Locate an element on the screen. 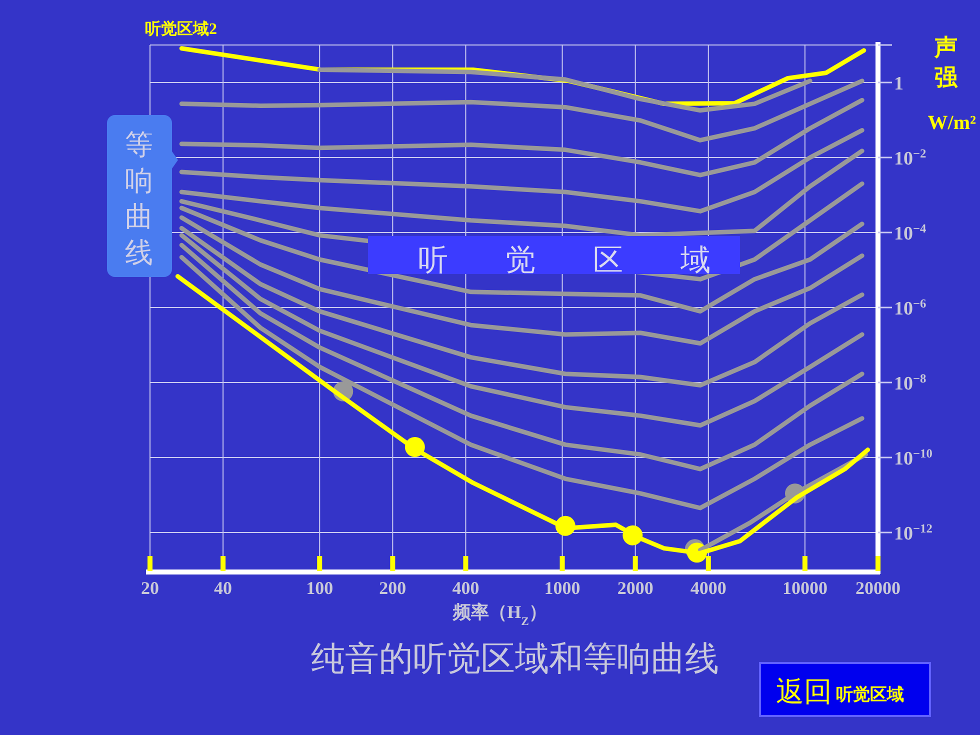  y-tick-label: 10$^{−6}$ is located at coordinates (910, 308).